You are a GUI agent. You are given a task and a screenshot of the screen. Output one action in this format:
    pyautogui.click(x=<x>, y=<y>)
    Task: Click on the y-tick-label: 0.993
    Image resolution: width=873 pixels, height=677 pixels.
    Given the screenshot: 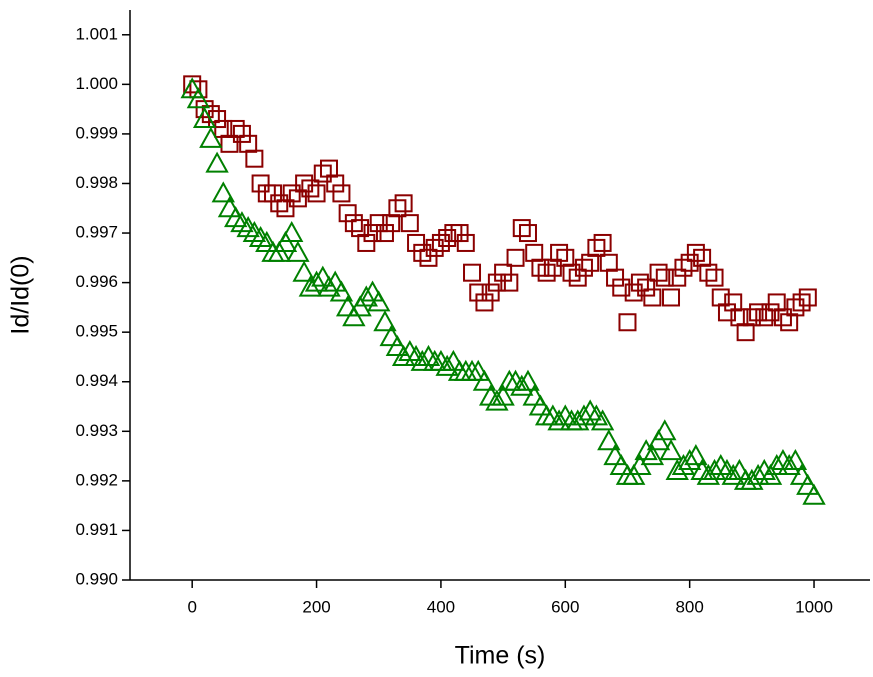 What is the action you would take?
    pyautogui.click(x=96, y=430)
    